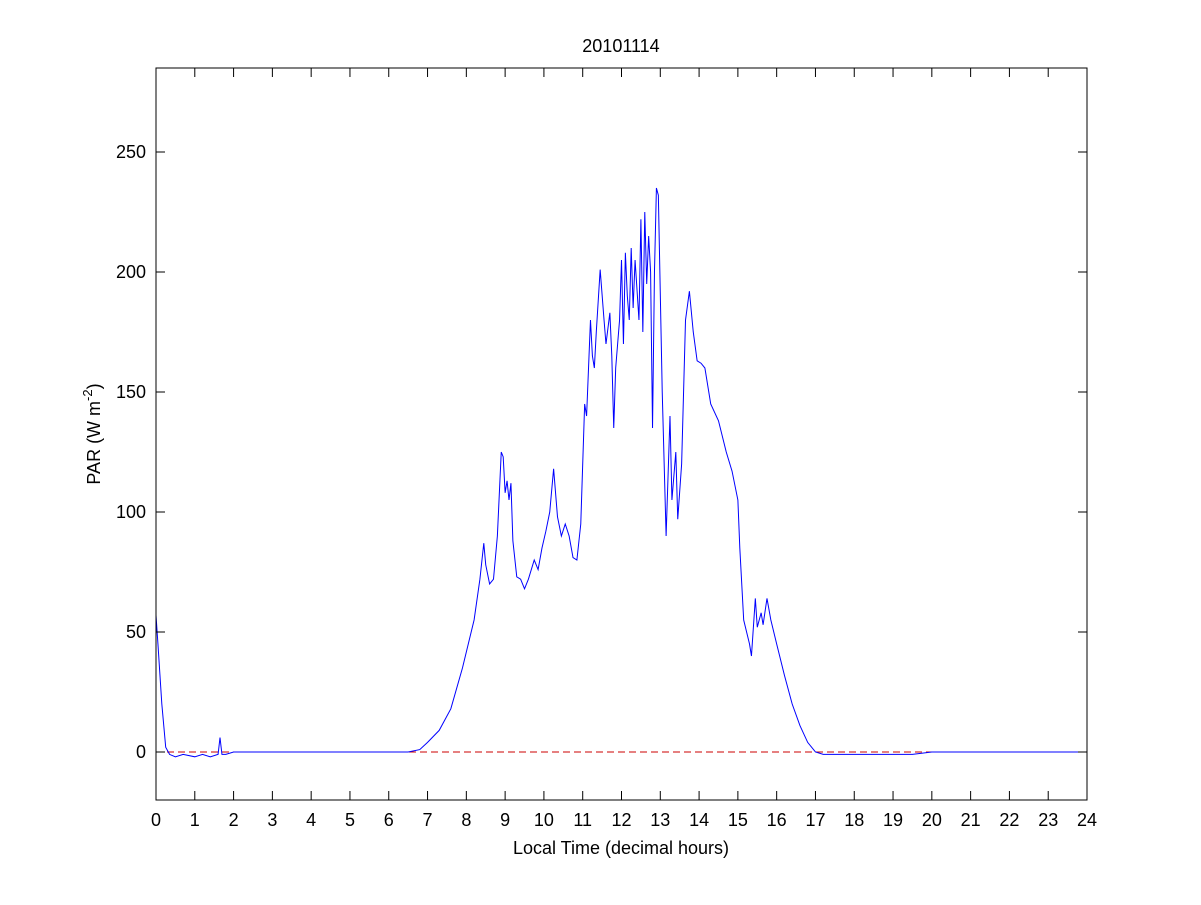 The image size is (1201, 905). Describe the element at coordinates (87, 395) in the screenshot. I see `y-axis-label-sup: -2` at that location.